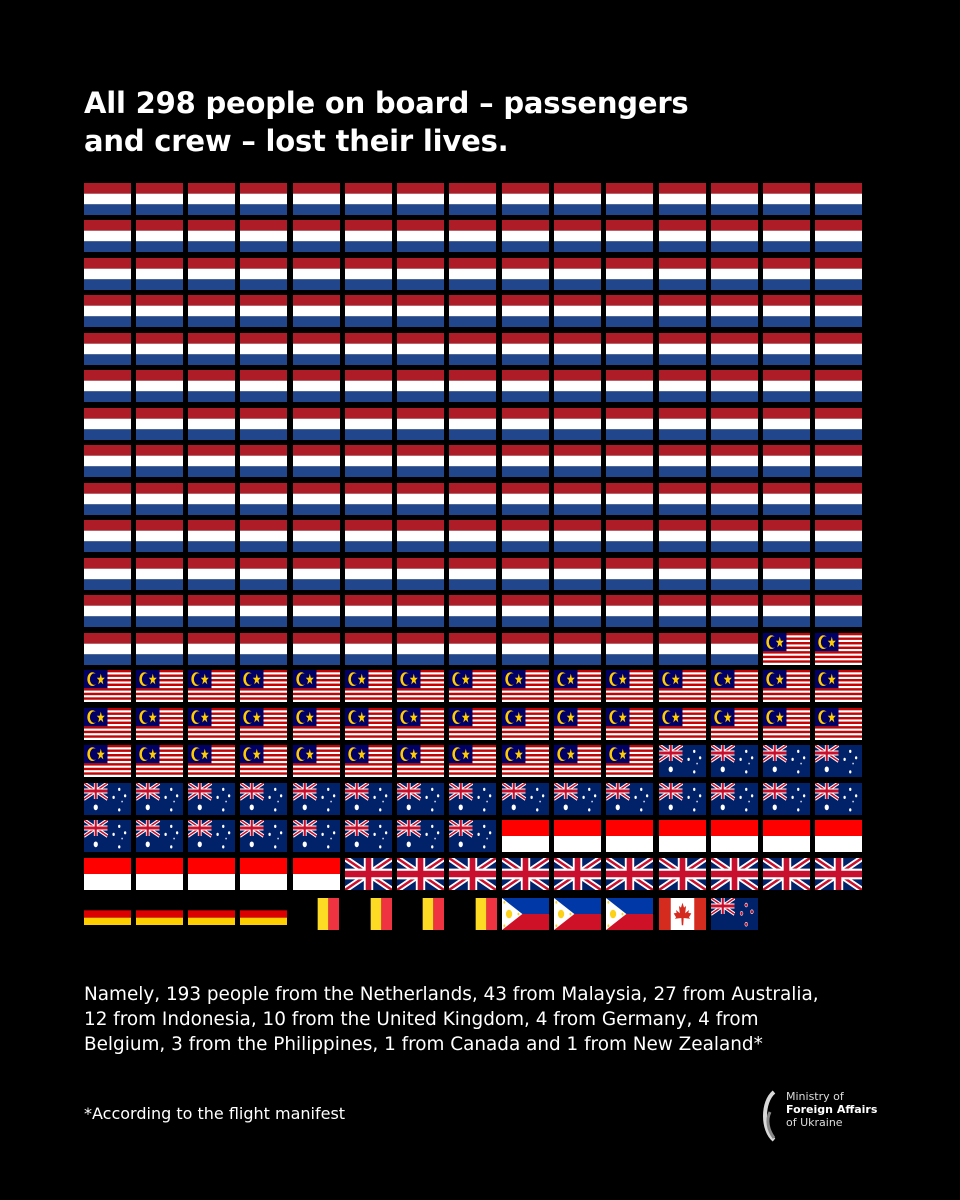 The height and width of the screenshot is (1200, 960). Describe the element at coordinates (215, 1113) in the screenshot. I see `footnote: *According to the flight manifest` at that location.